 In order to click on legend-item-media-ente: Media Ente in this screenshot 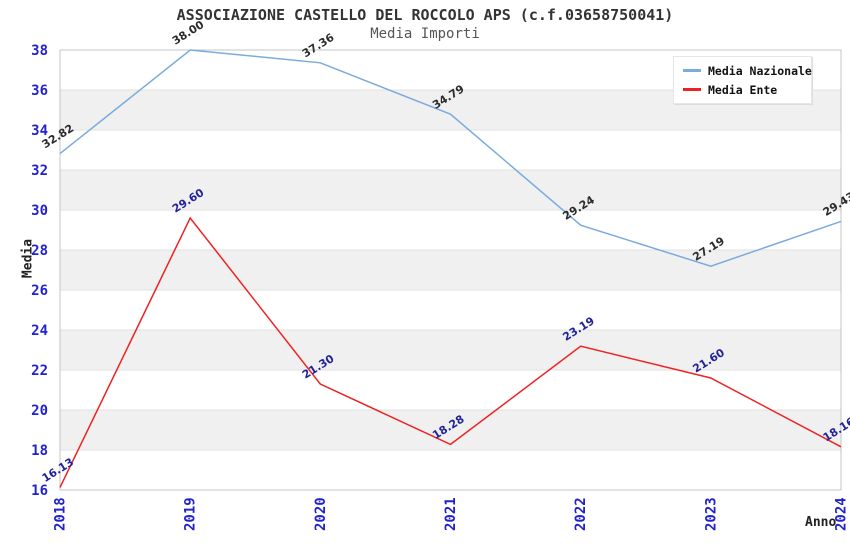, I will do `click(747, 89)`.